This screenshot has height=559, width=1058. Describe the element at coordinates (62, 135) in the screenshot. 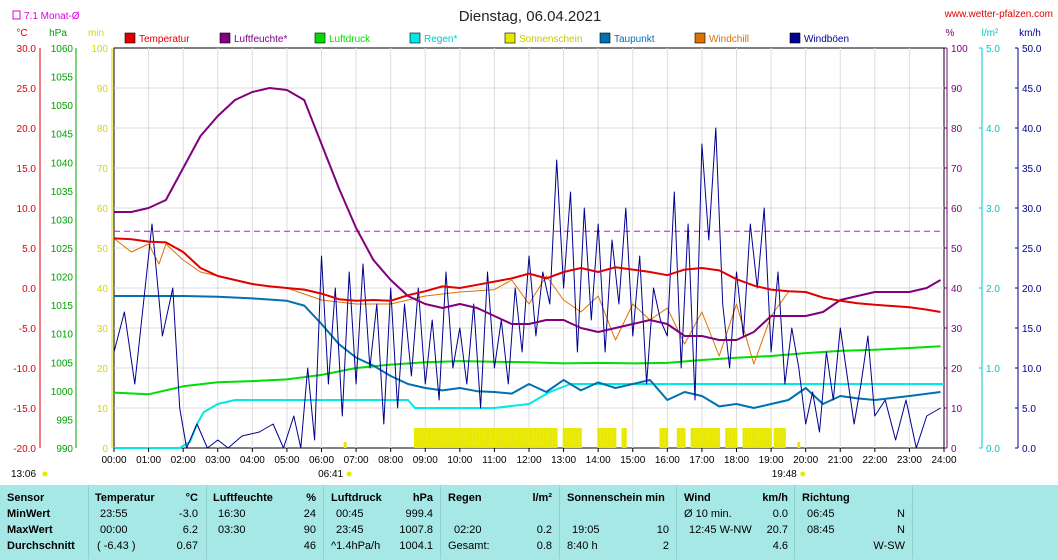

I see `hpa-axis-tick-label: 1045` at that location.